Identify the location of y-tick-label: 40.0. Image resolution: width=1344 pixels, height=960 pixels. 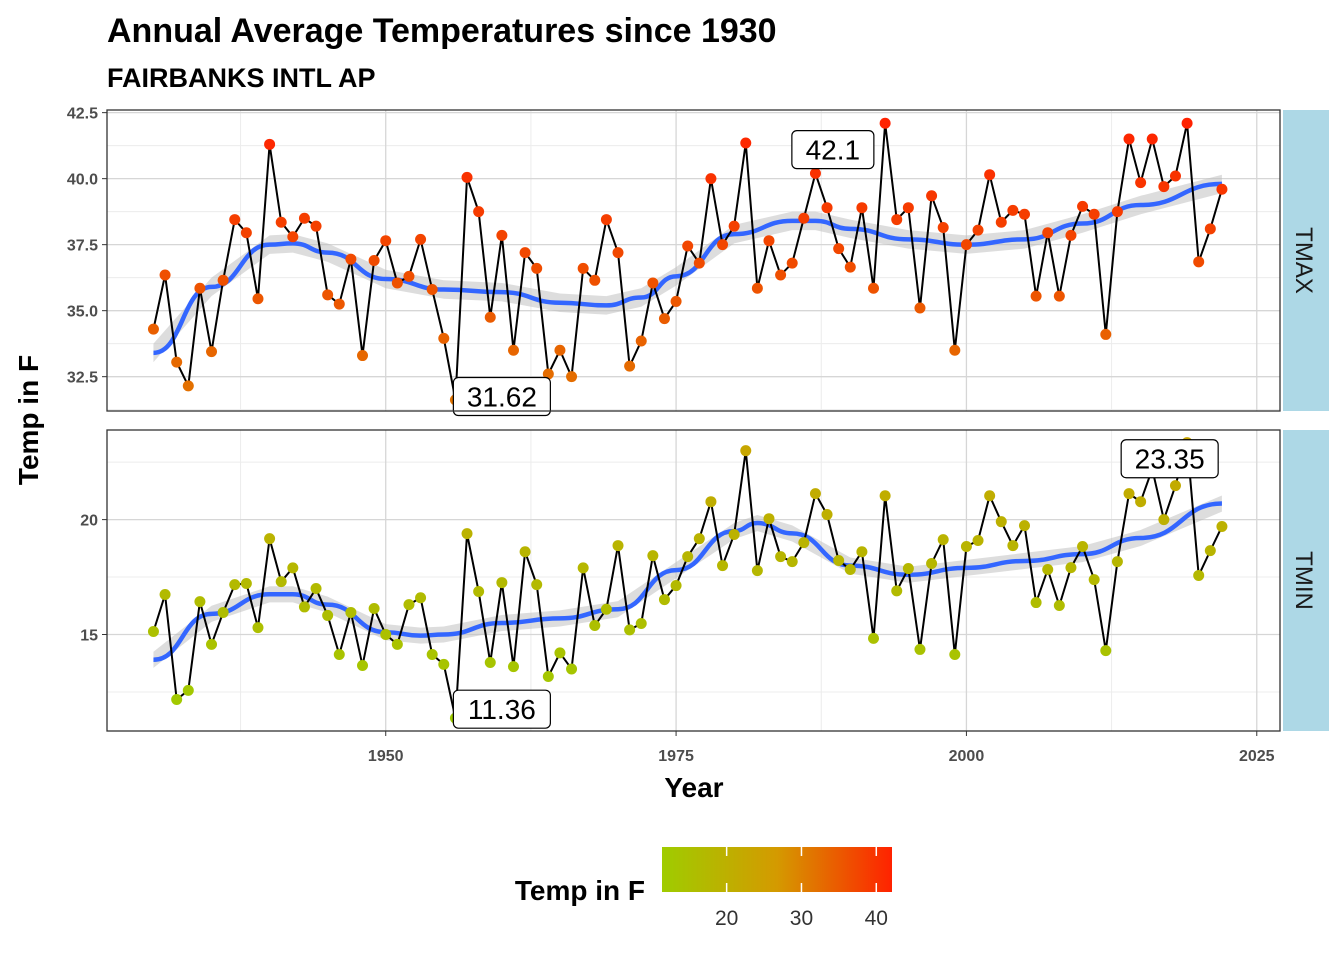
(82, 180).